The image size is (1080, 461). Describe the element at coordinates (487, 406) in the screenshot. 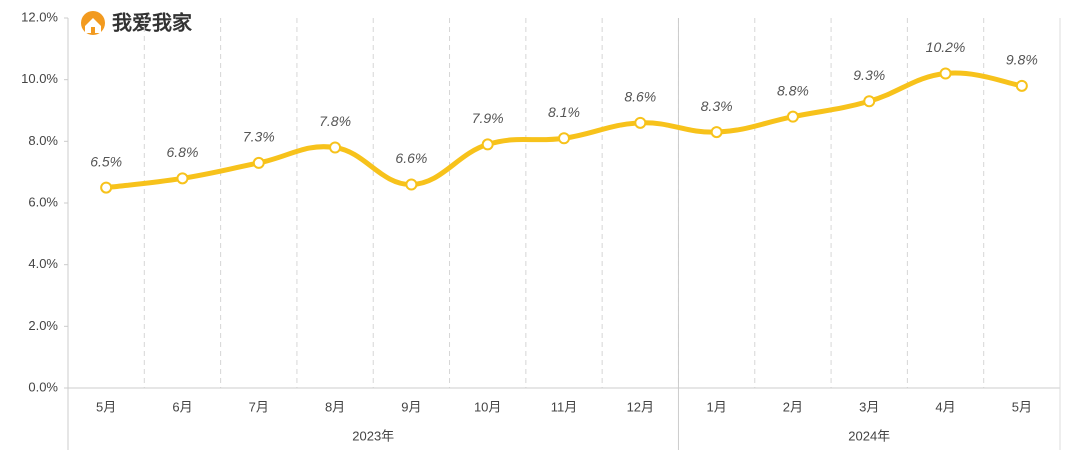

I see `x-tick-label: 10月` at that location.